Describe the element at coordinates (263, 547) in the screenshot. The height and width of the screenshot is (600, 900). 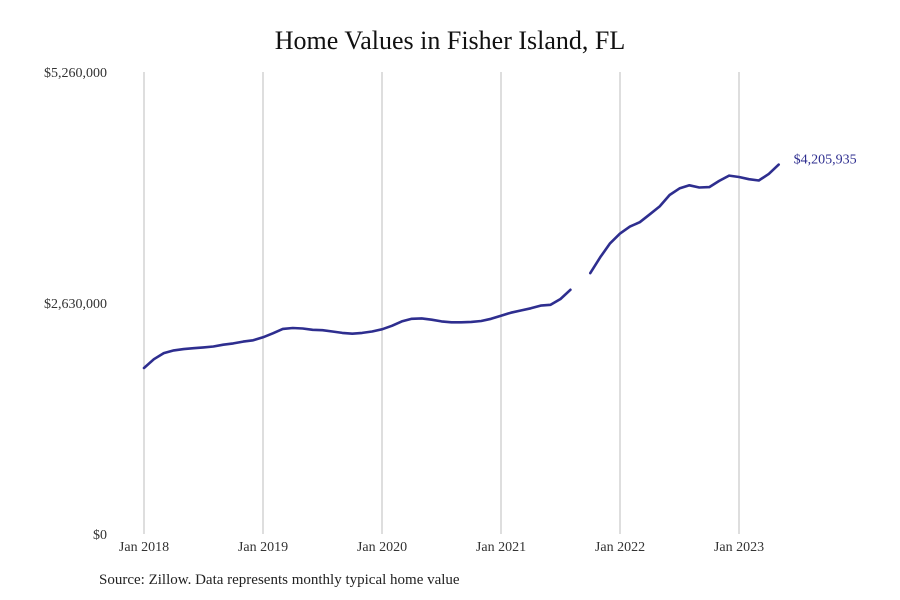
I see `x-tick-label: Jan 2019` at that location.